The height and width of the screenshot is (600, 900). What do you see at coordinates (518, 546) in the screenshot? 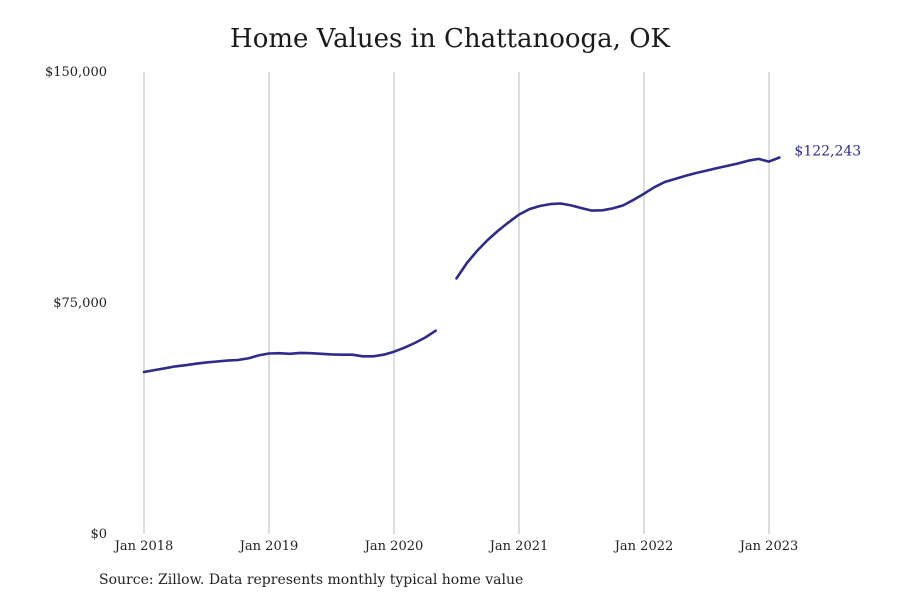
I see `x-tick-label: Jan 2021` at bounding box center [518, 546].